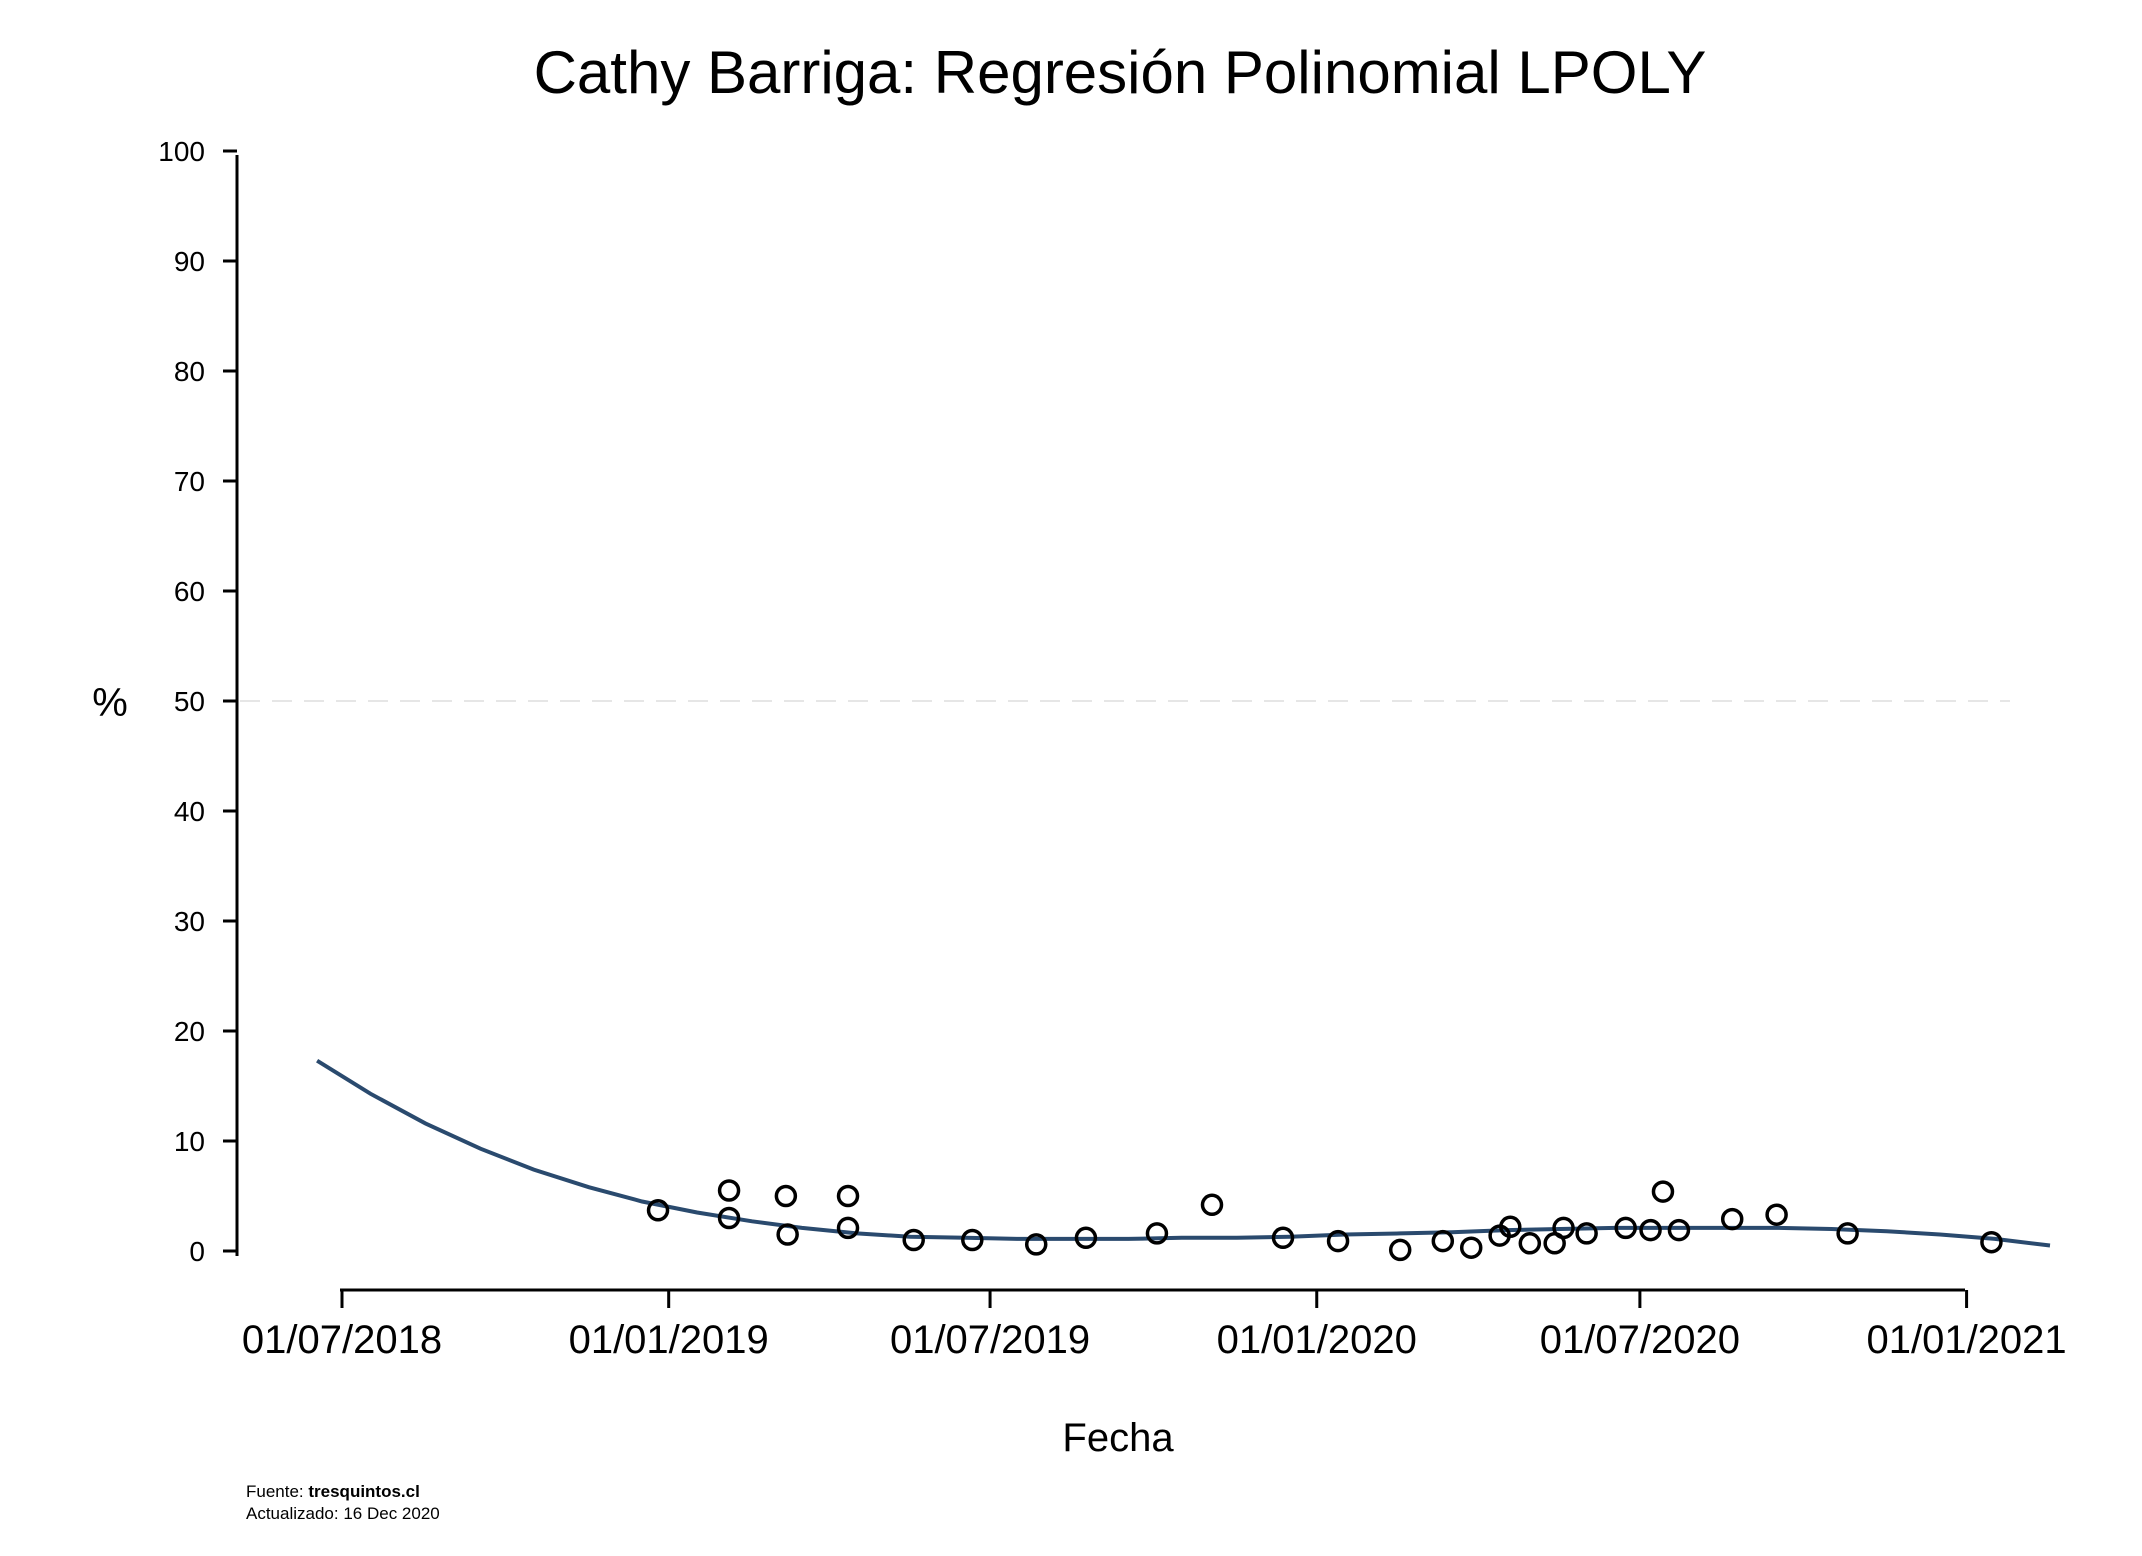 The width and height of the screenshot is (2142, 1556). I want to click on y-tick-label: 40, so click(189, 811).